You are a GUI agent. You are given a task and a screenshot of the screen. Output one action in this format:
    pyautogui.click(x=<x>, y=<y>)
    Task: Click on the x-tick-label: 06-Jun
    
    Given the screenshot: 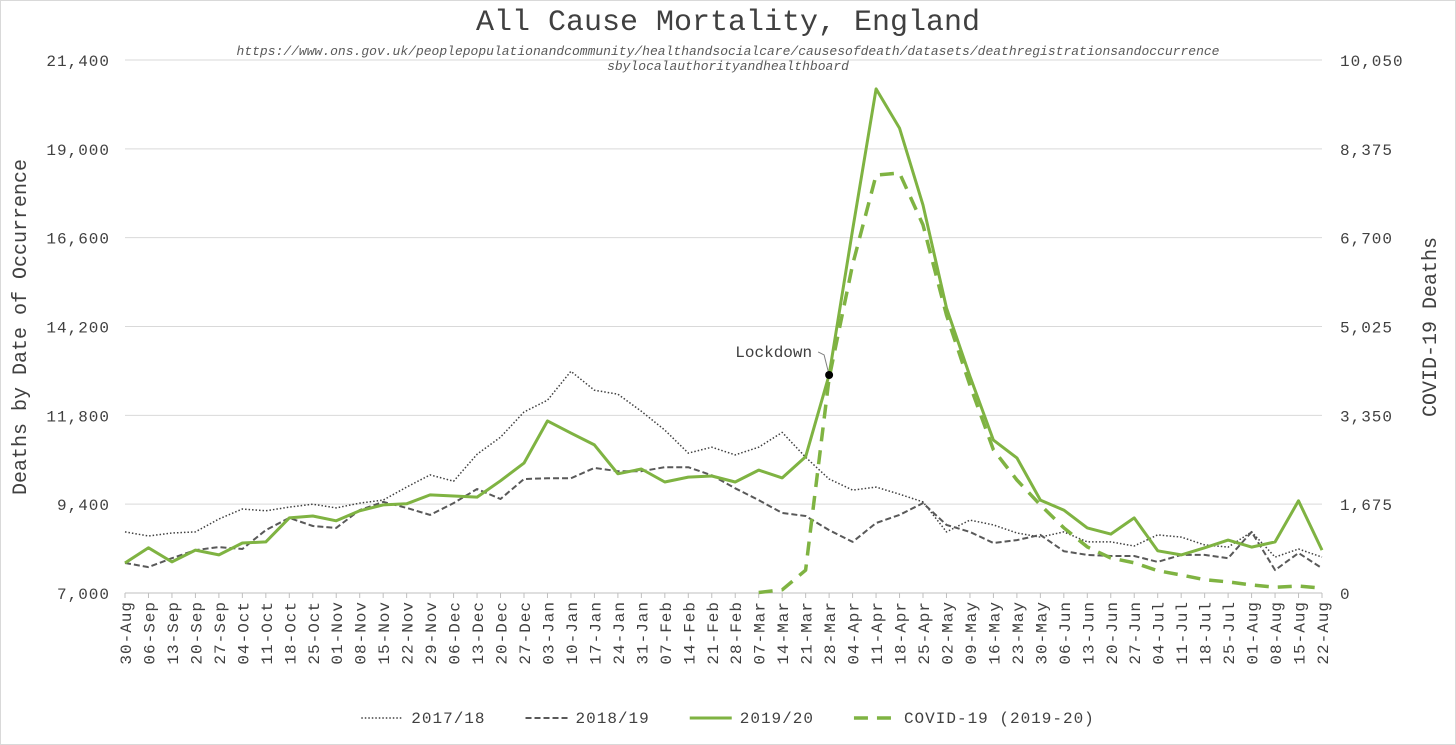 What is the action you would take?
    pyautogui.click(x=1066, y=633)
    